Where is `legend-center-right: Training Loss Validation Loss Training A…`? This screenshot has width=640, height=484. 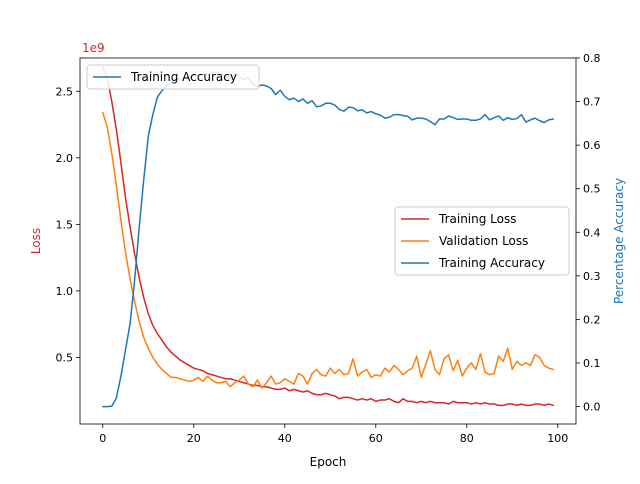 legend-center-right: Training Loss Validation Loss Training A… is located at coordinates (482, 241).